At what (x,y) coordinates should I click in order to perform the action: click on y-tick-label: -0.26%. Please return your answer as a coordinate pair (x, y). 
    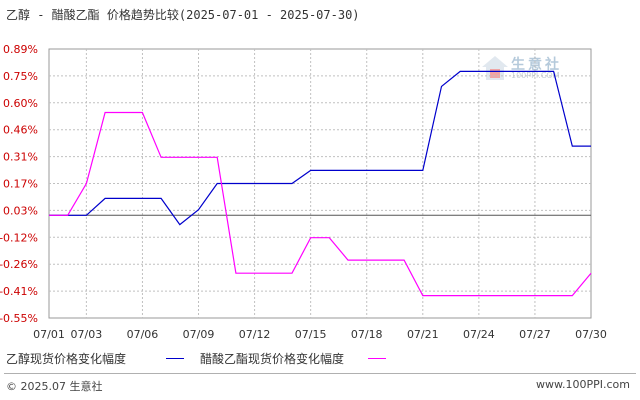
    Looking at the image, I should click on (19, 264).